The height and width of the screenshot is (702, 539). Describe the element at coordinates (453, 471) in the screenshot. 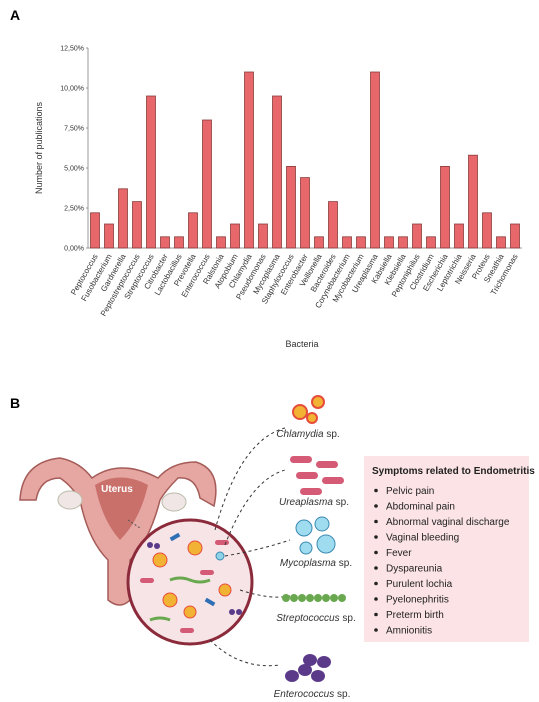

I see `symptoms-title: Symptoms related to Endometritis` at that location.